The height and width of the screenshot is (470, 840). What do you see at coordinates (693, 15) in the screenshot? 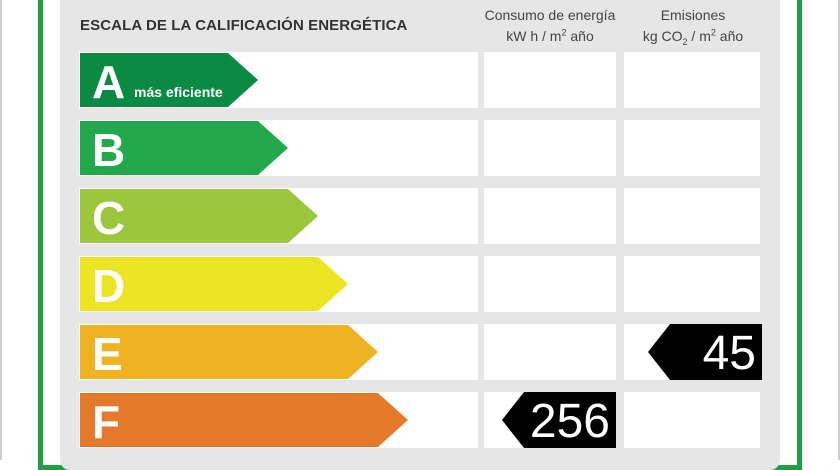
I see `emissions-header-line1: Emisiones` at bounding box center [693, 15].